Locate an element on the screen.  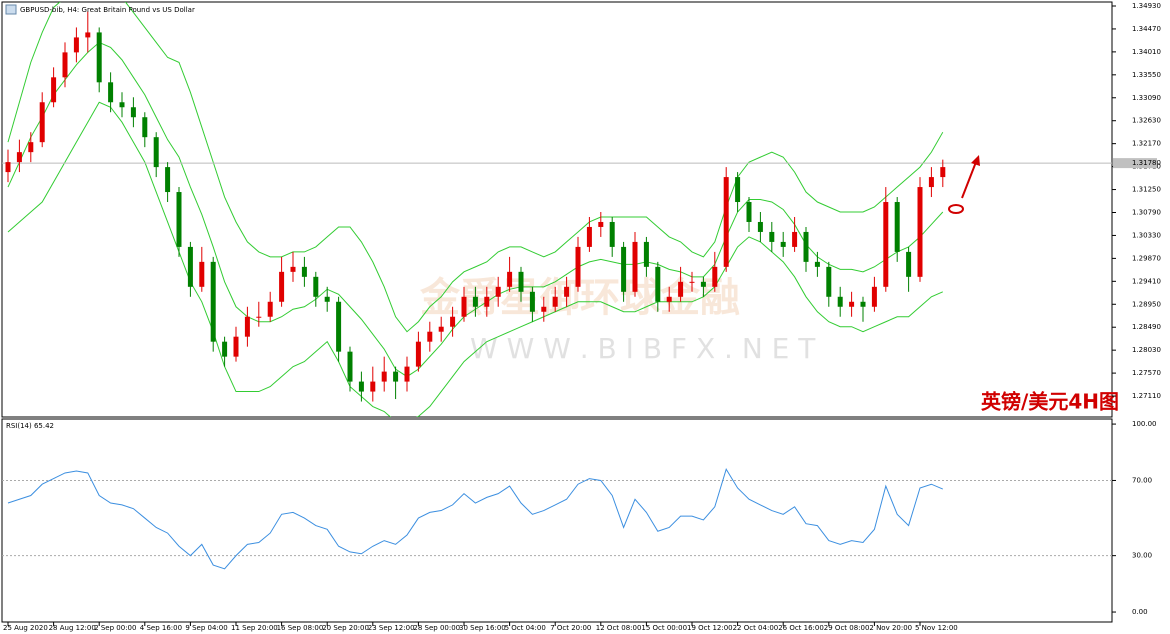
x-tick-label: 30 Sep 16:00 is located at coordinates (482, 628).